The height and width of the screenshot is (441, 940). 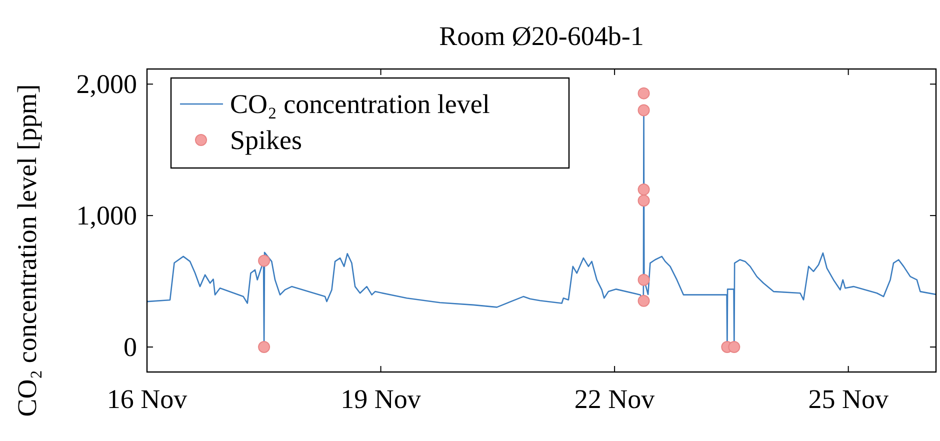 What do you see at coordinates (130, 347) in the screenshot?
I see `y-tick-label: 0` at bounding box center [130, 347].